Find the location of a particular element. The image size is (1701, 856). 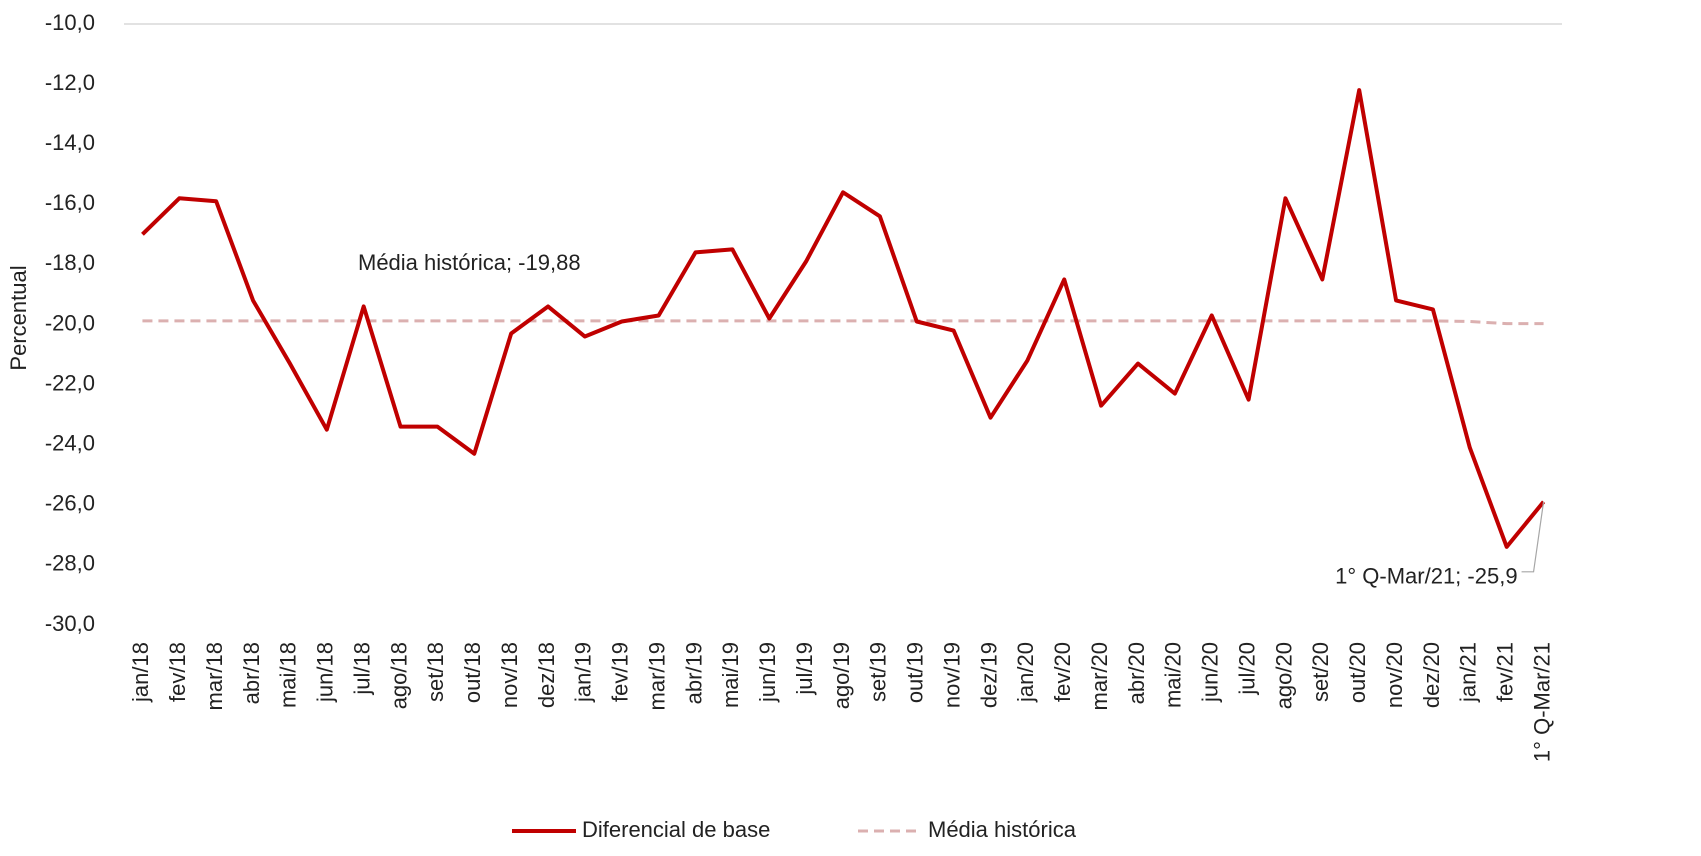

y-tick-label: -12,0 is located at coordinates (70, 82).